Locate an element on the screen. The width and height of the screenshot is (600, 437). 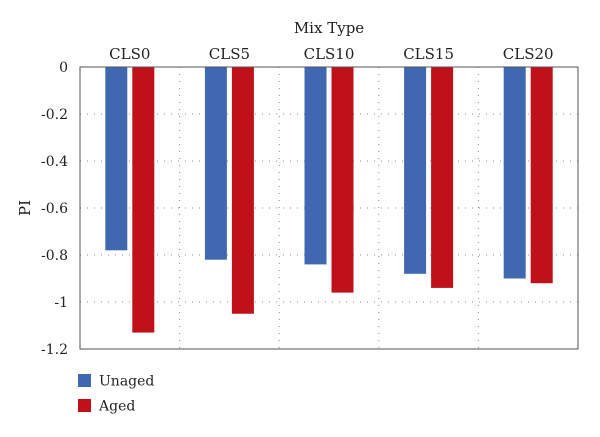
bar-unaged-cls10 is located at coordinates (315, 166).